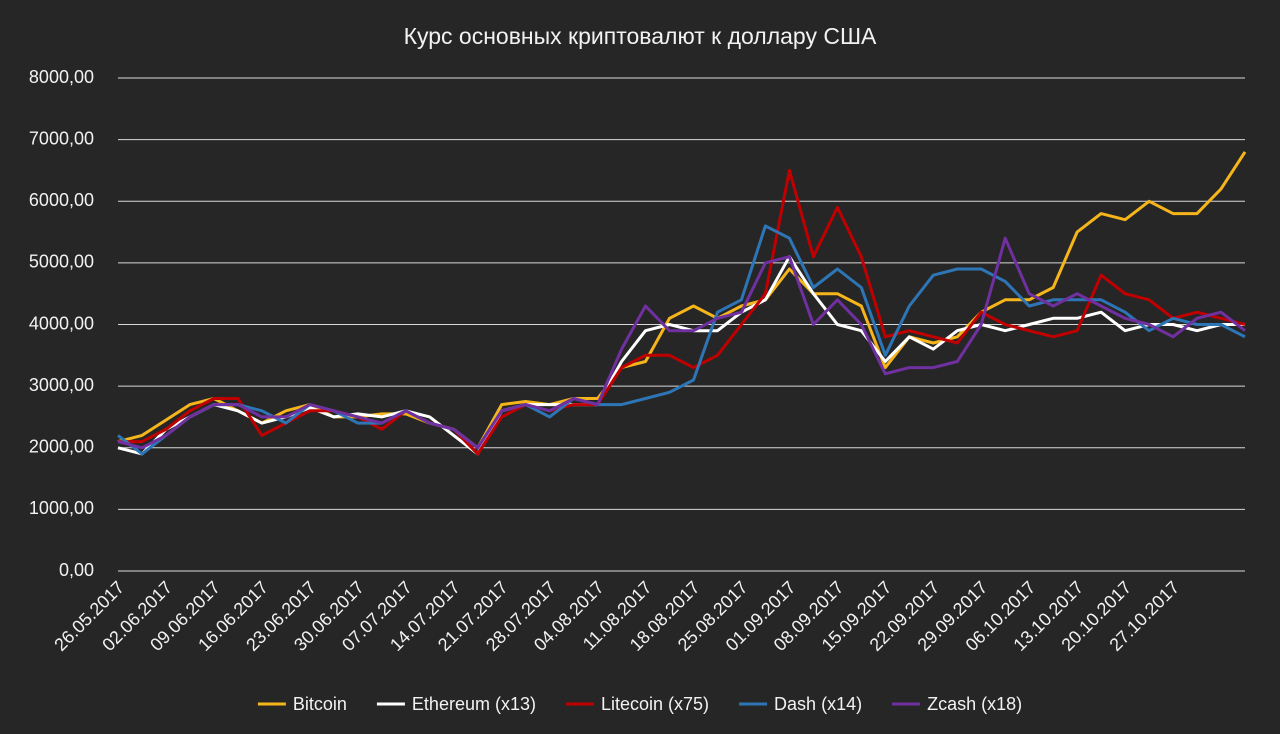 Image resolution: width=1280 pixels, height=734 pixels. What do you see at coordinates (76, 570) in the screenshot?
I see `y-tick-label: 0,00` at bounding box center [76, 570].